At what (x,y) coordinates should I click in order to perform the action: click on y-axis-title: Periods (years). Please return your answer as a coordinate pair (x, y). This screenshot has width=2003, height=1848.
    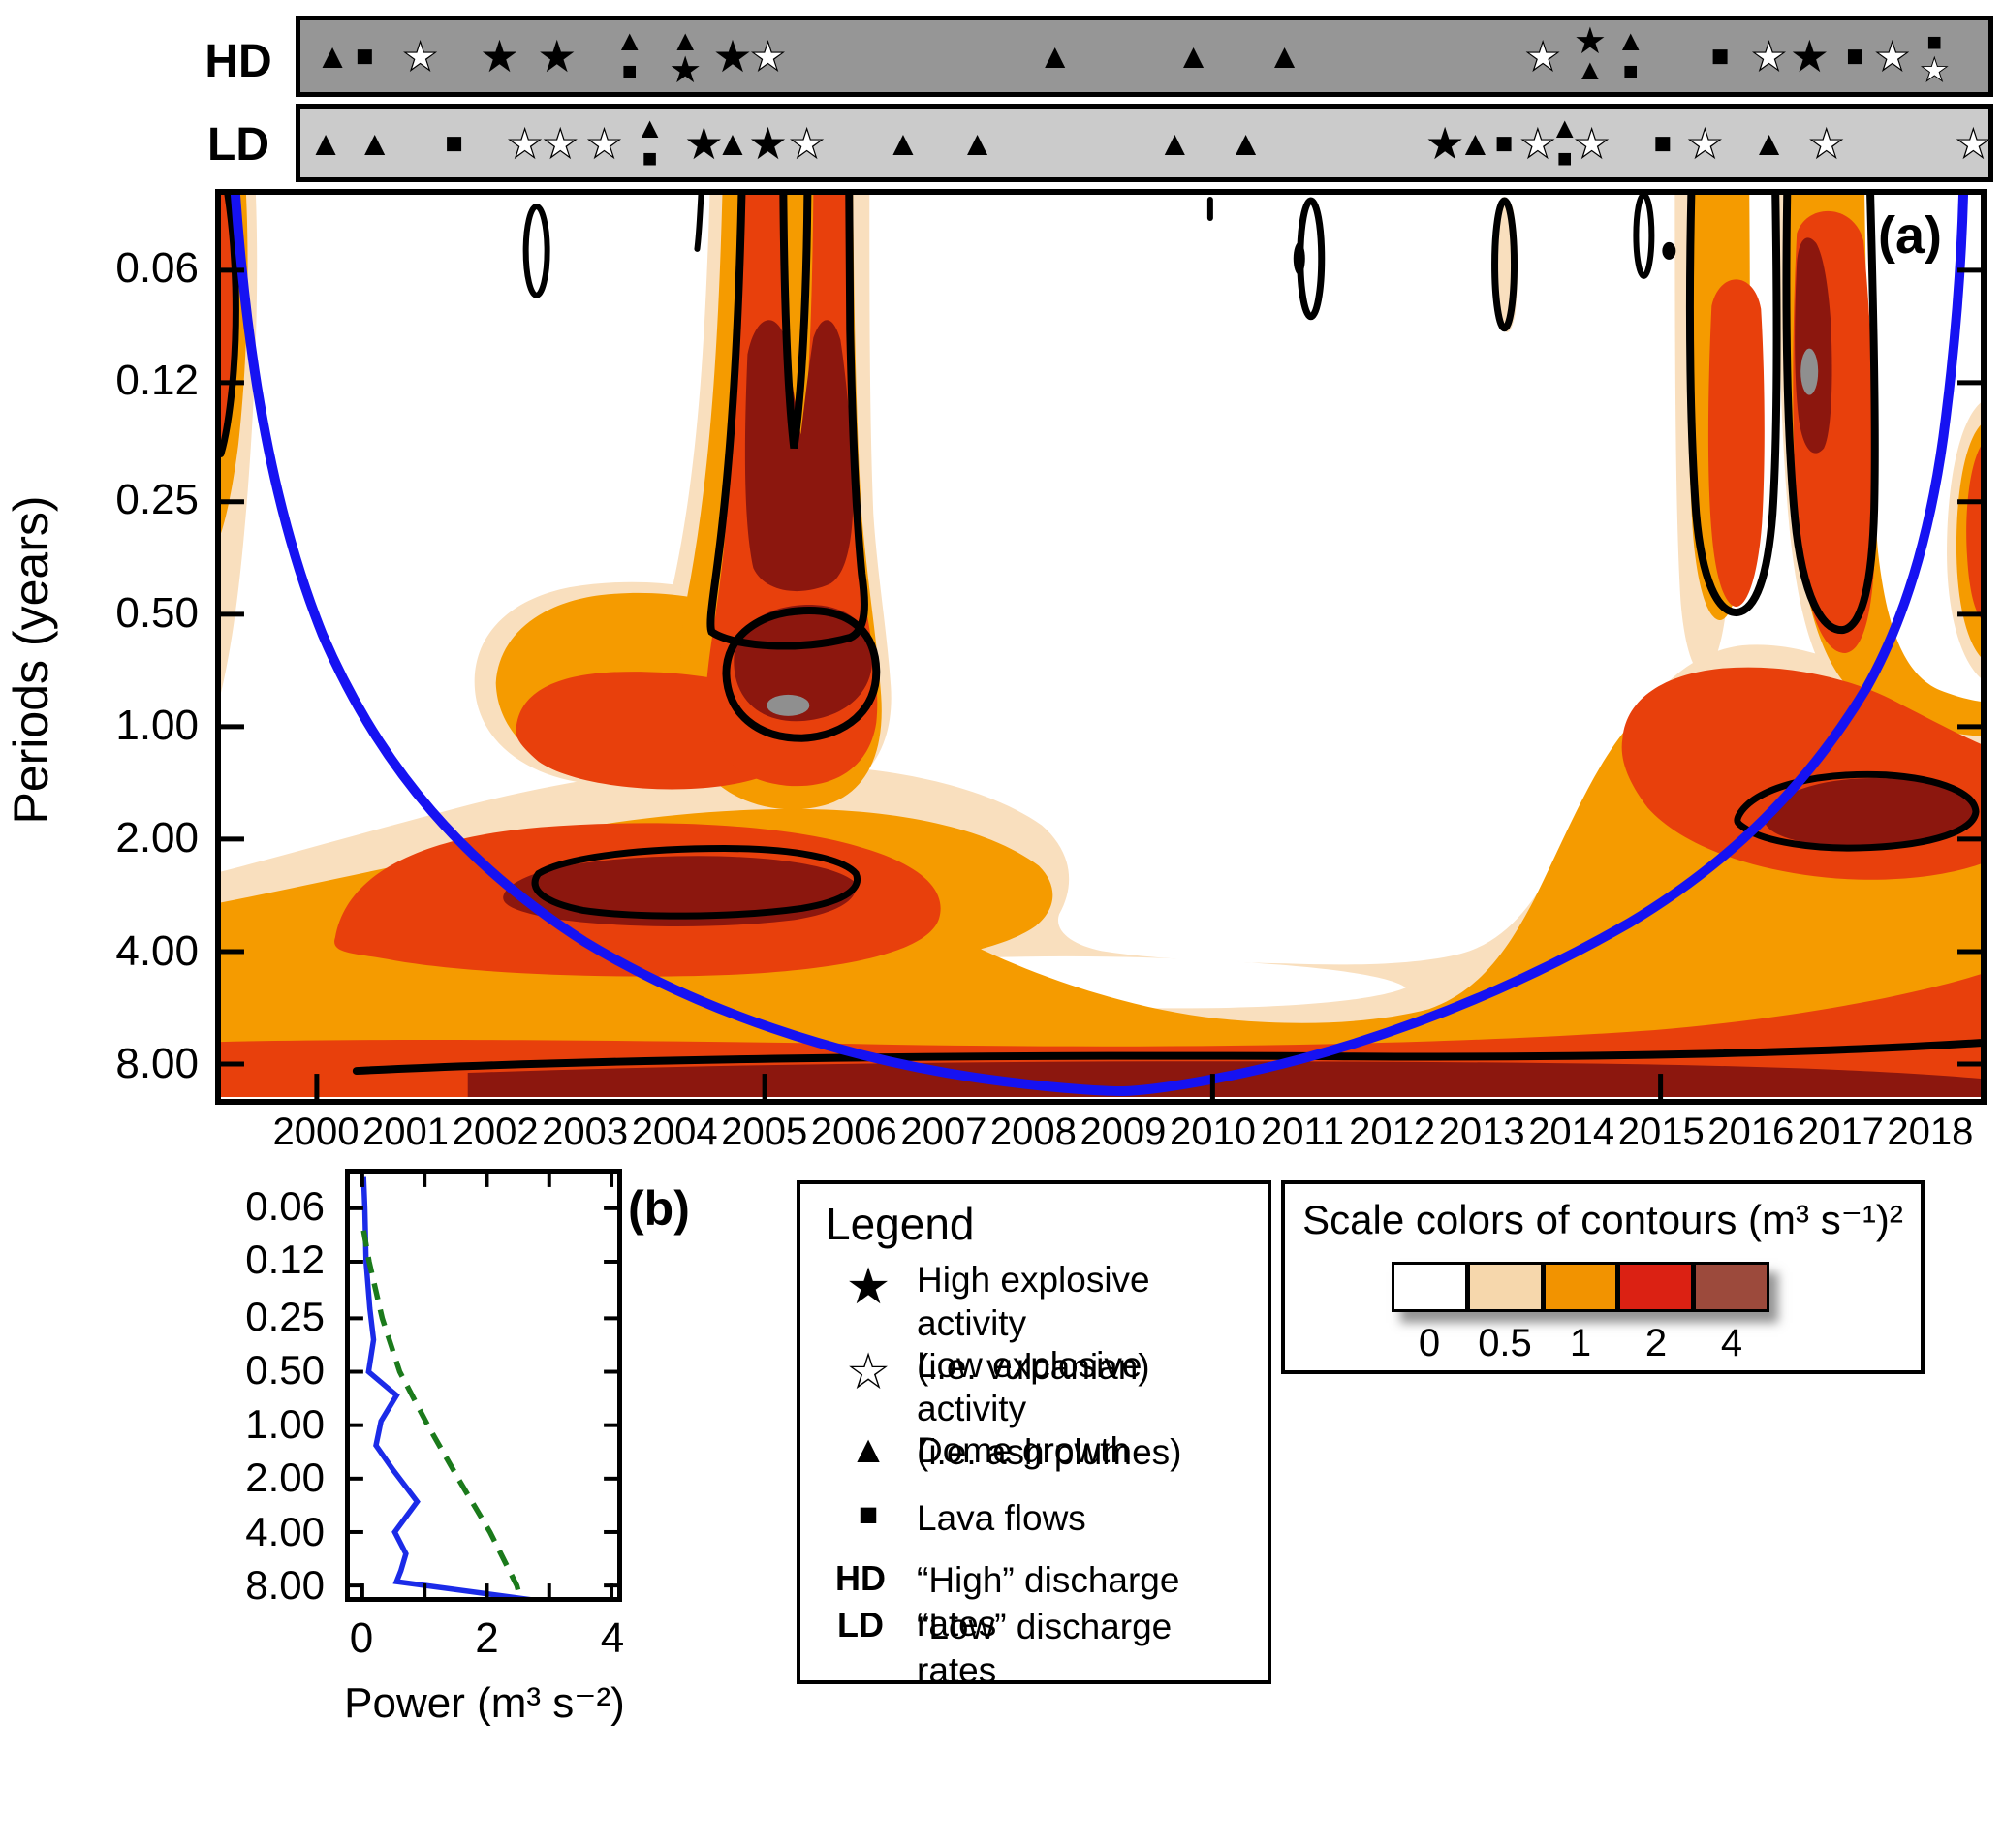
    Looking at the image, I should click on (31, 660).